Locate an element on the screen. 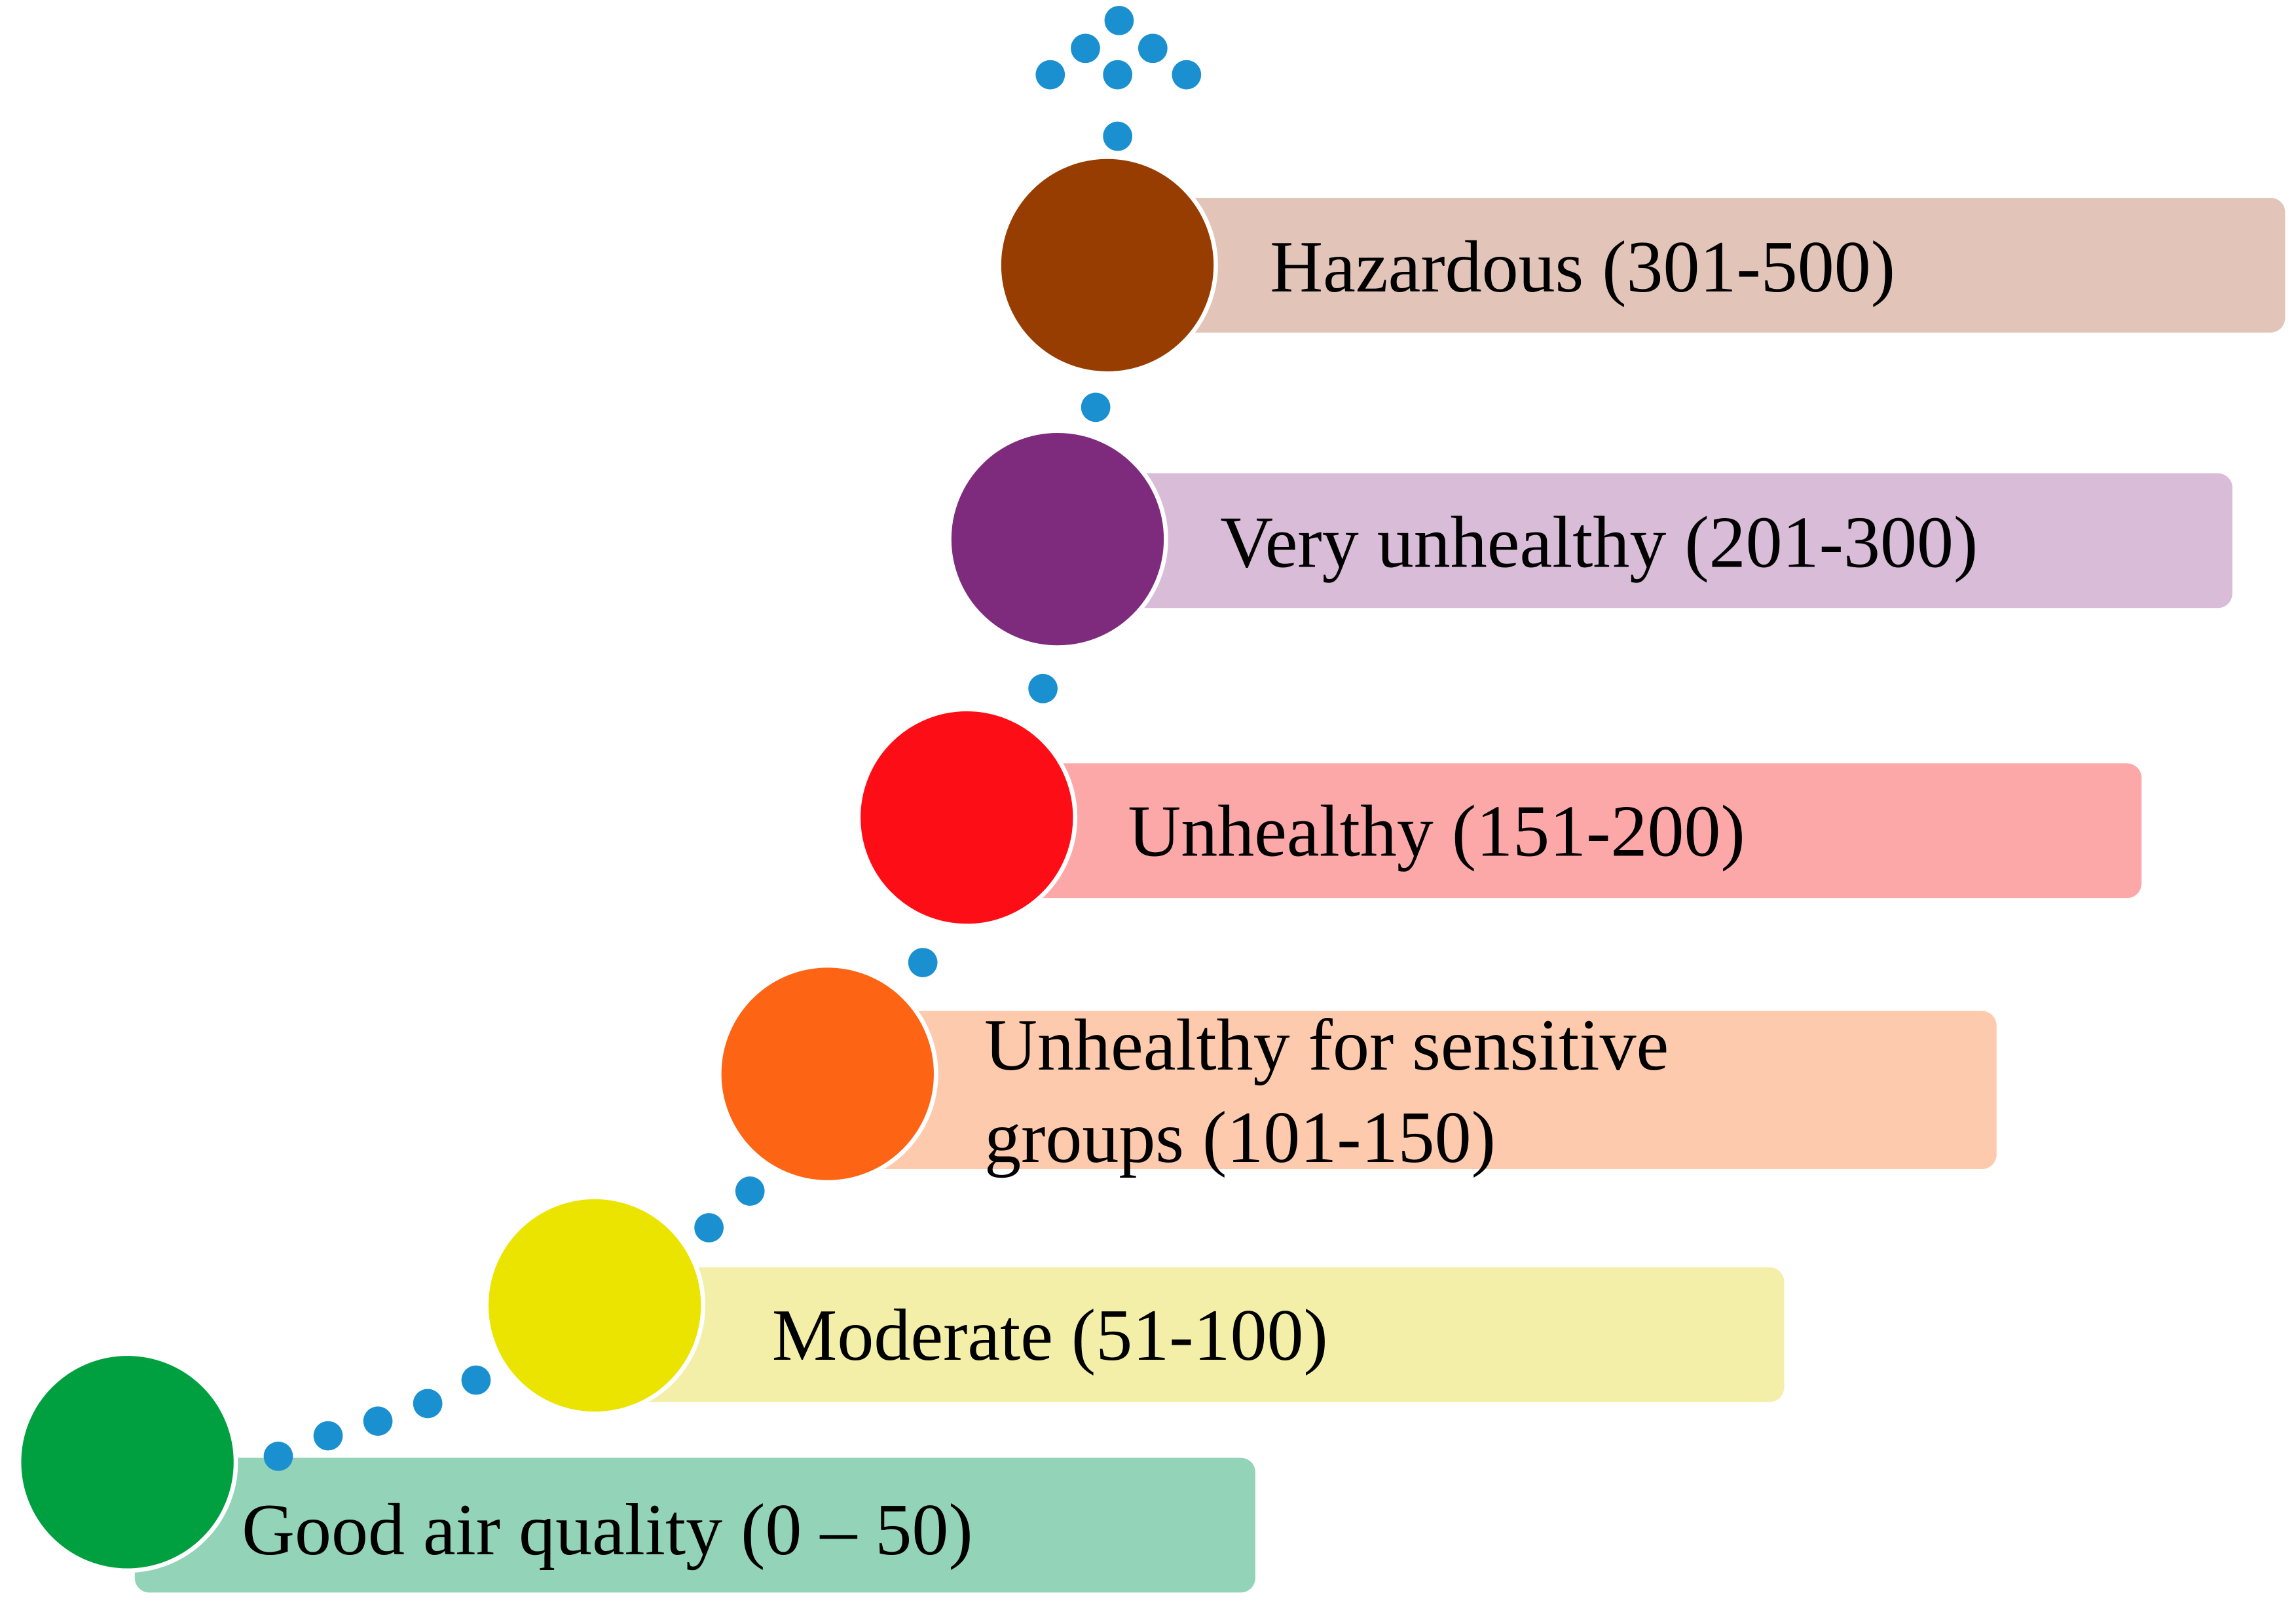  level-label: Good air quality (0 – 50) is located at coordinates (608, 1530).